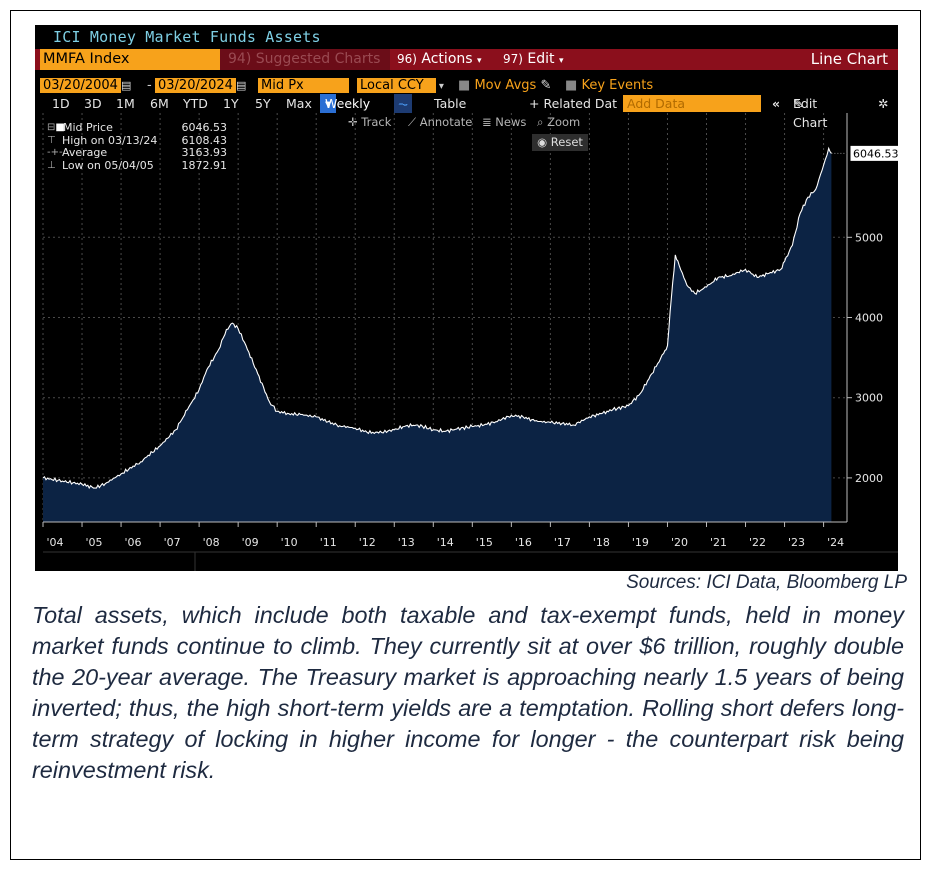 This screenshot has width=932, height=872. What do you see at coordinates (484, 542) in the screenshot?
I see `x-tick-label: '15` at bounding box center [484, 542].